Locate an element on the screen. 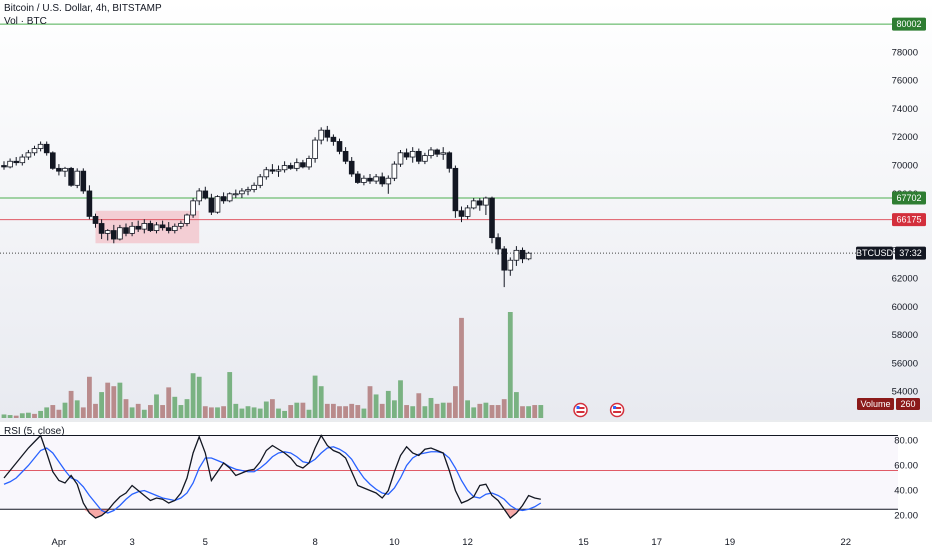  flag-icon-stripe is located at coordinates (617, 408).